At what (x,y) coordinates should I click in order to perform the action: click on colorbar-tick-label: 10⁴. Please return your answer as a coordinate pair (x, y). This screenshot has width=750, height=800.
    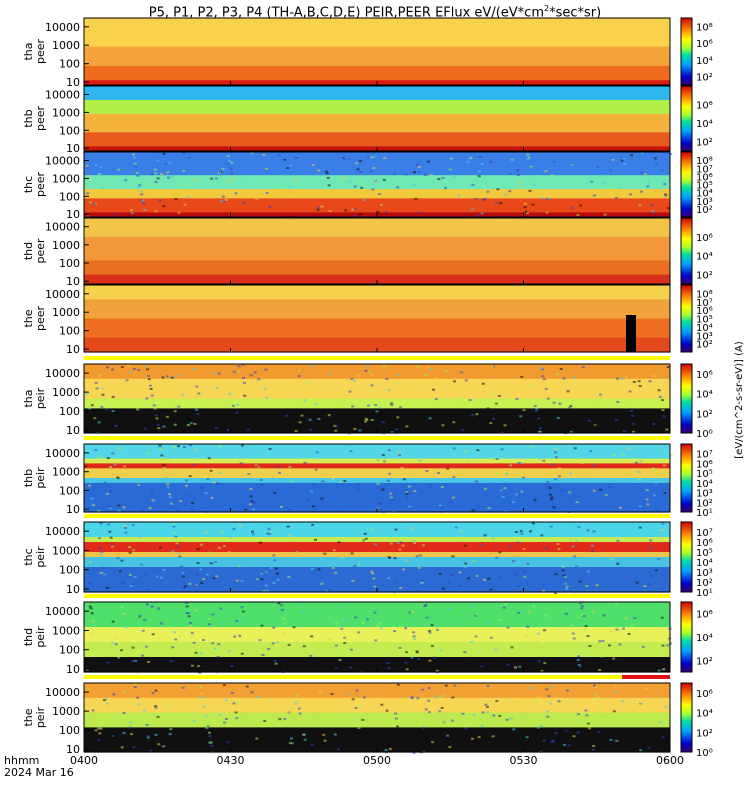
    Looking at the image, I should click on (704, 194).